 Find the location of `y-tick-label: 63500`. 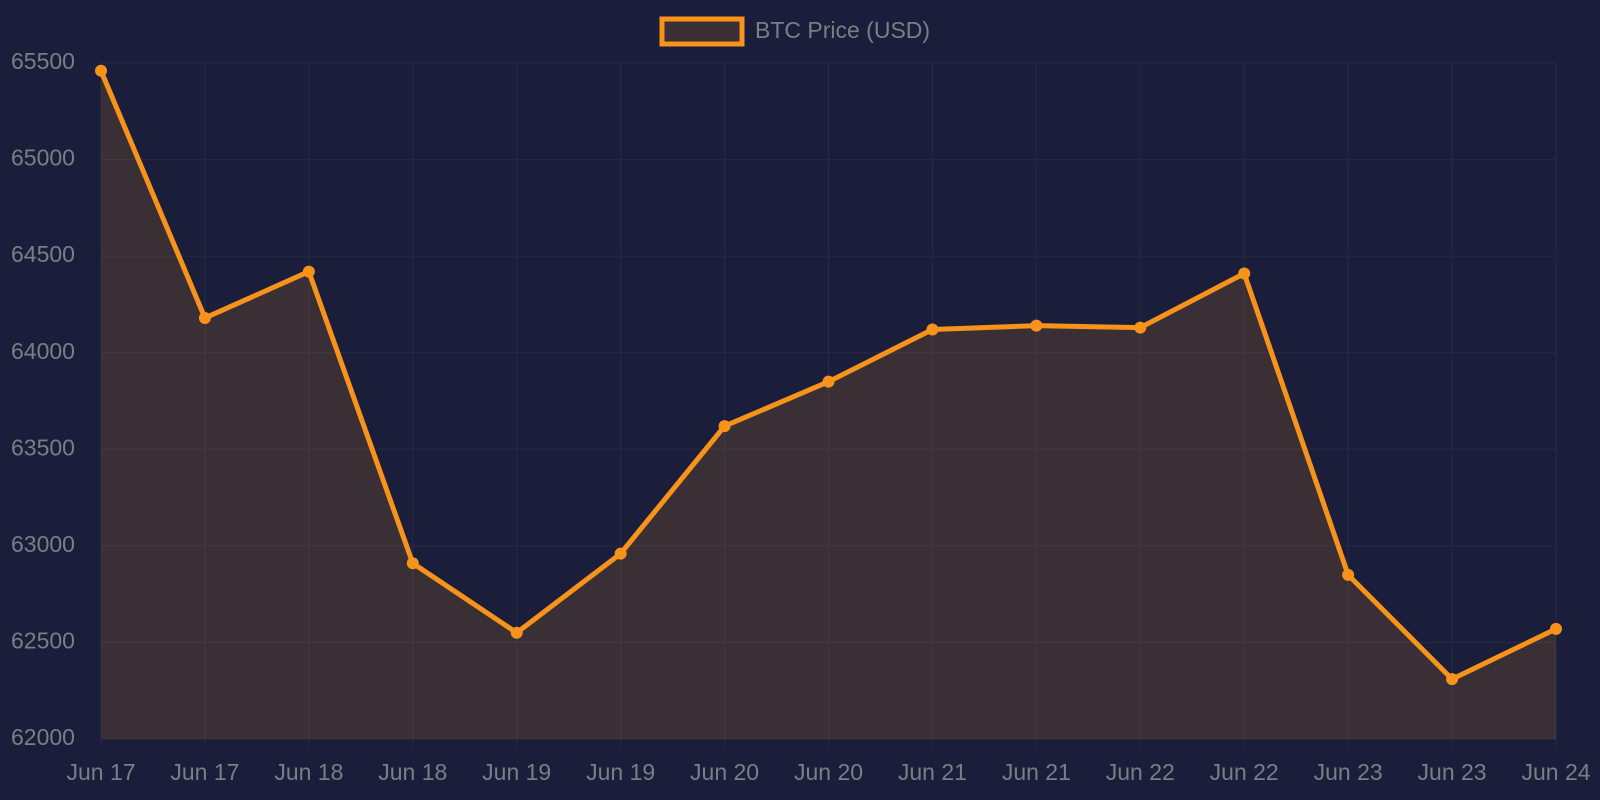

y-tick-label: 63500 is located at coordinates (43, 447).